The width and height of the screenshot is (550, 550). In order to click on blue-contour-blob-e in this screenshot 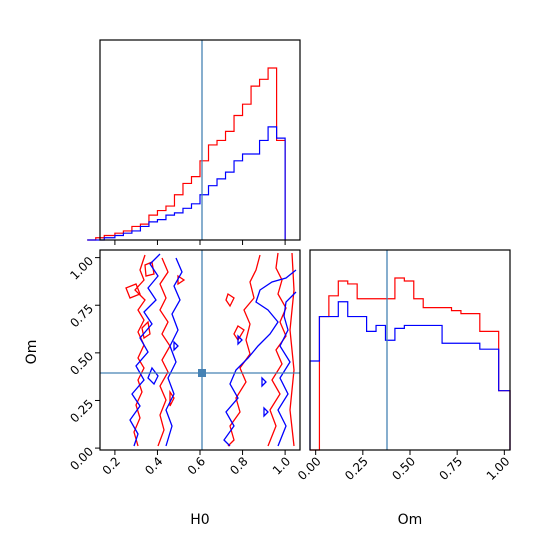, I will do `click(266, 412)`.